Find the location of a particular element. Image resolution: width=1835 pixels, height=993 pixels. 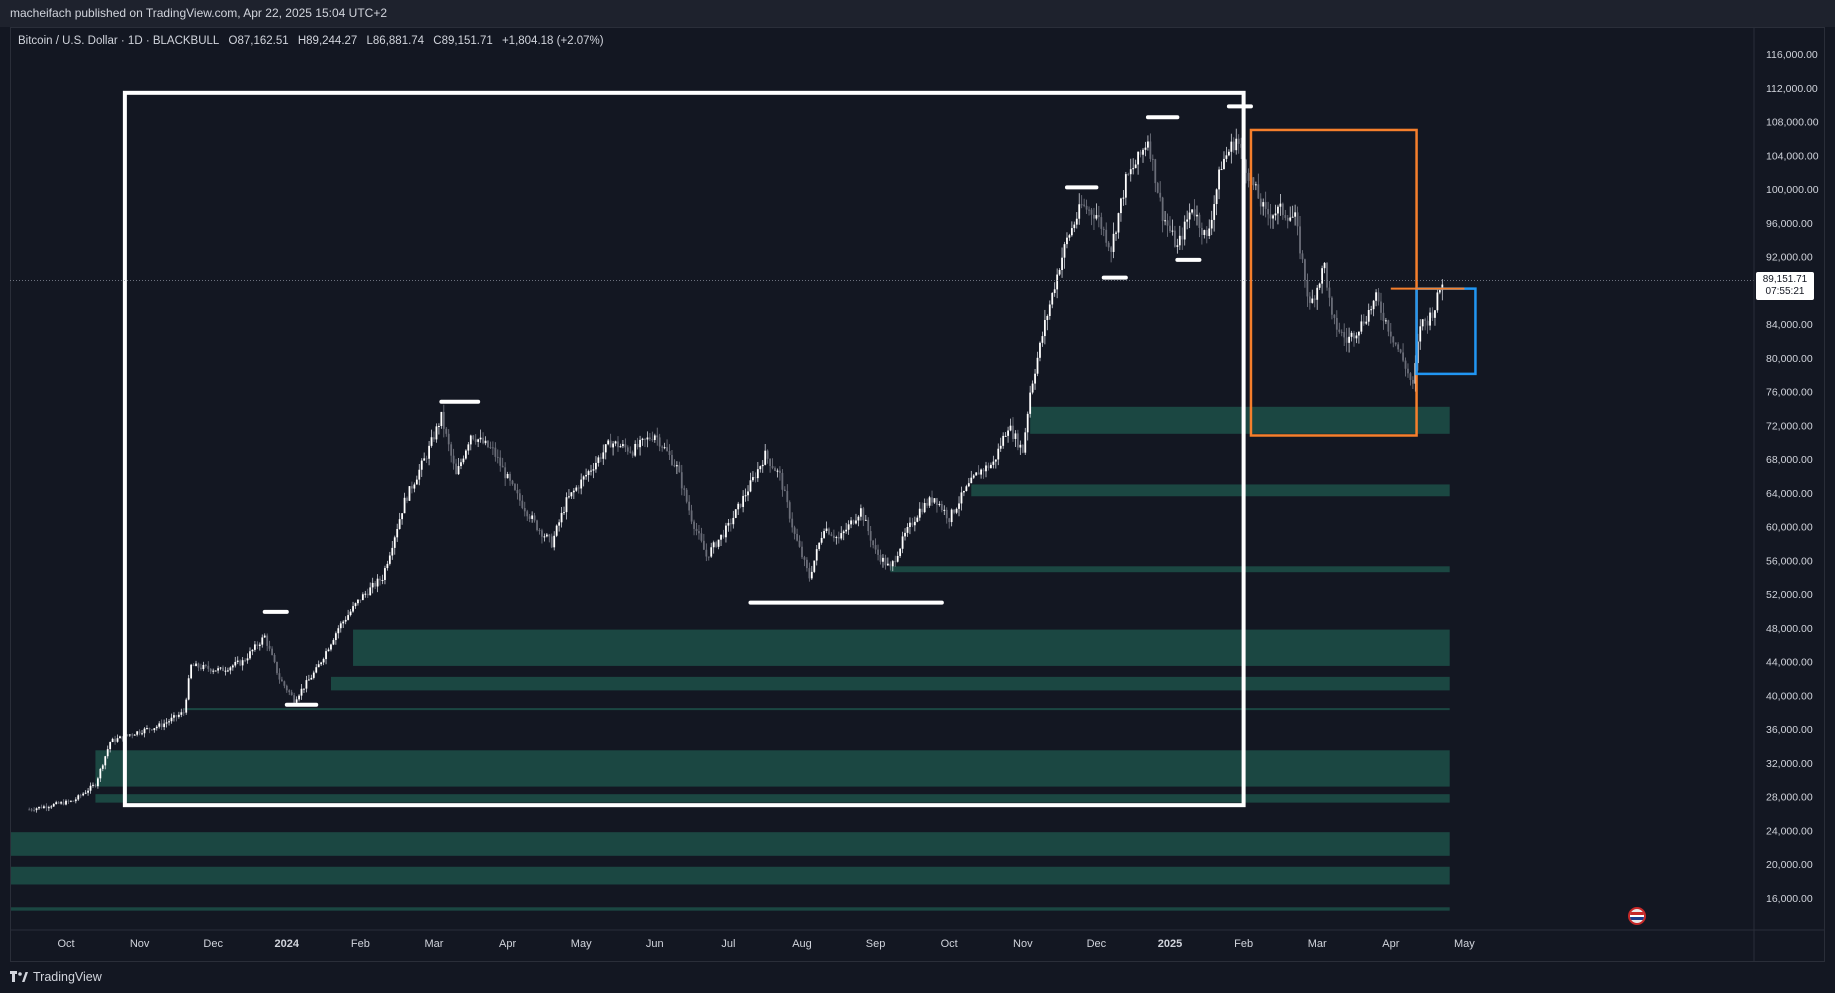

y-tick-label: 104,000.00 is located at coordinates (1792, 156).